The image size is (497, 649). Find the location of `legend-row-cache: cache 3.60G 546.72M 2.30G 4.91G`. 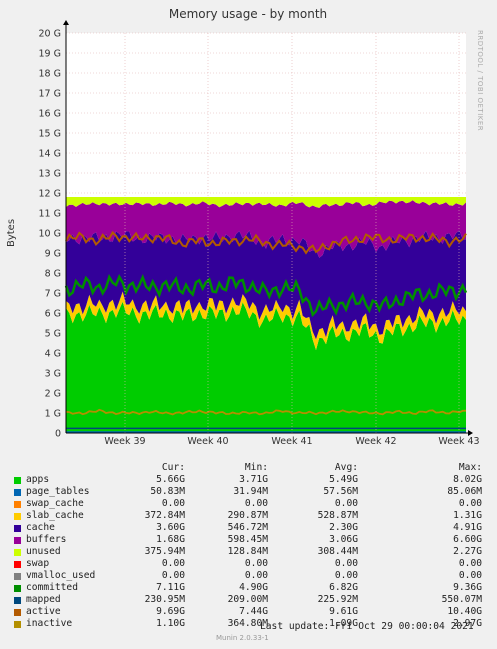

legend-row-cache: cache 3.60G 546.72M 2.30G 4.91G is located at coordinates (248, 528).